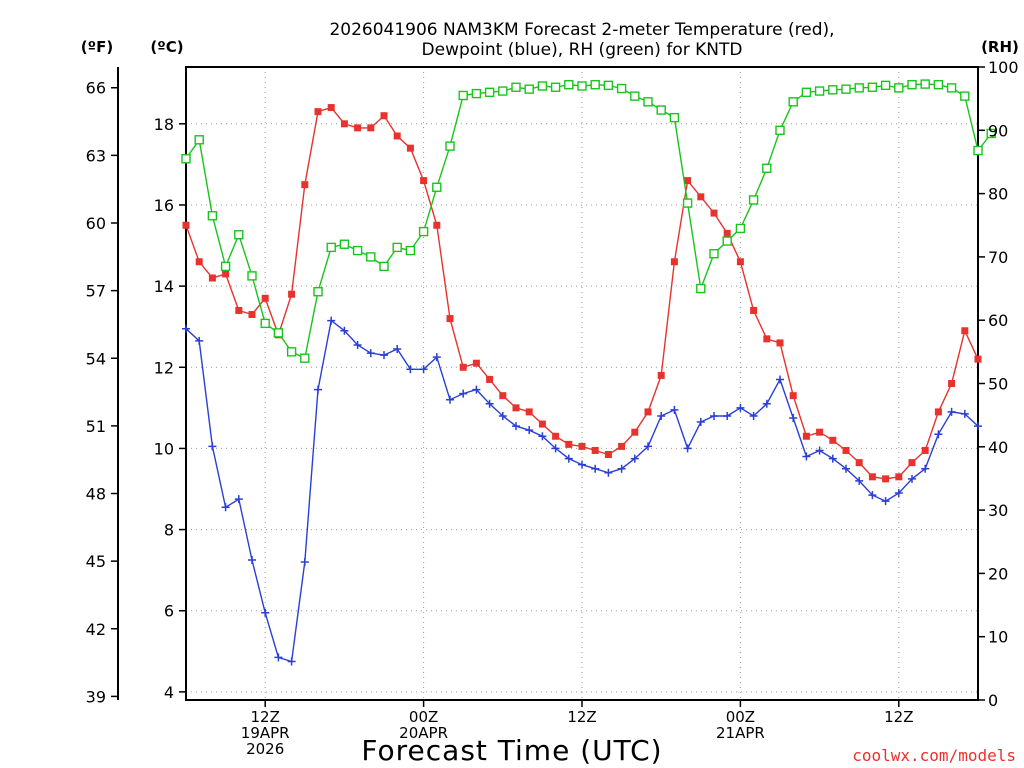 The width and height of the screenshot is (1024, 768). What do you see at coordinates (998, 384) in the screenshot?
I see `rh-tick-label: 50` at bounding box center [998, 384].